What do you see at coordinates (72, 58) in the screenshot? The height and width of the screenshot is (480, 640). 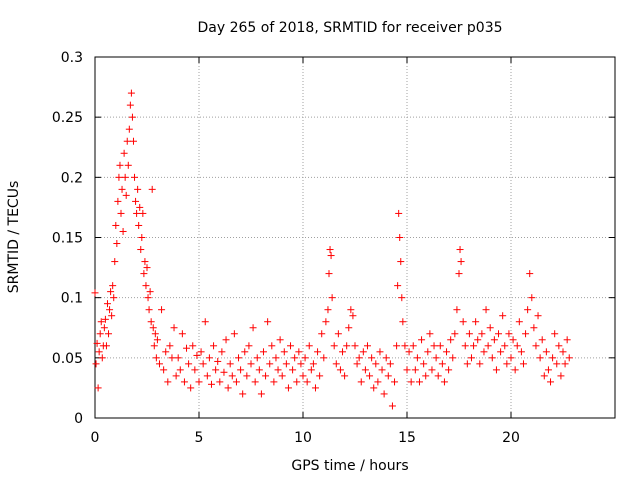 I see `y-tick-label: 0.3` at bounding box center [72, 58].